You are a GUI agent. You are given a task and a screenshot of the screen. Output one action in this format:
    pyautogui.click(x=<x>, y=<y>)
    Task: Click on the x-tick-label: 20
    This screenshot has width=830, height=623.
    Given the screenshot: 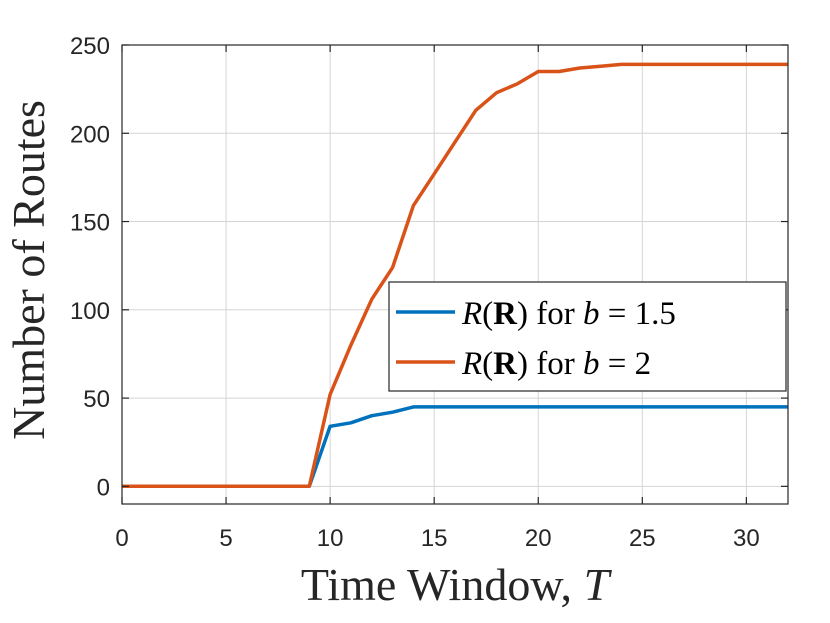 What is the action you would take?
    pyautogui.click(x=538, y=538)
    